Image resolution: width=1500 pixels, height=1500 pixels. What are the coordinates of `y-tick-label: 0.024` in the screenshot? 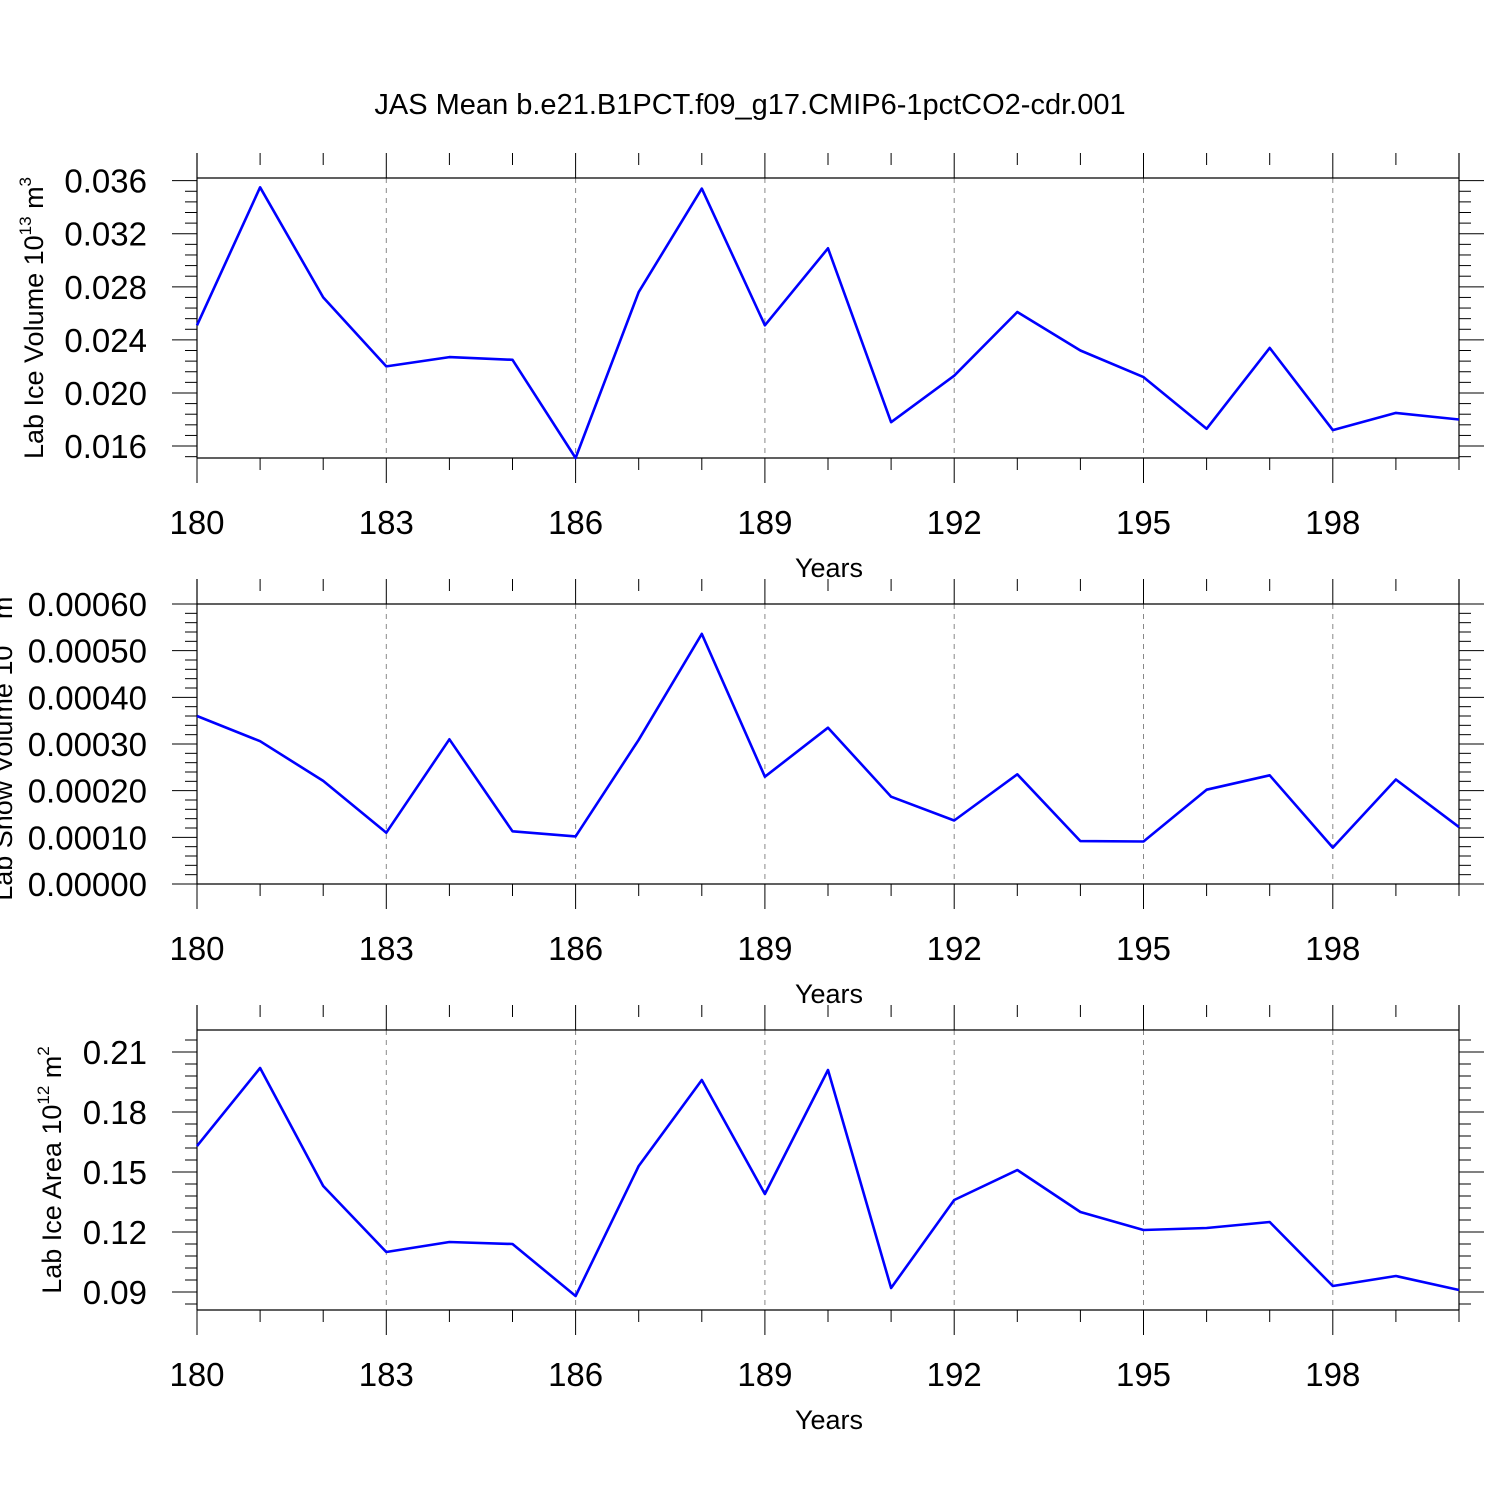 It's located at (105, 340).